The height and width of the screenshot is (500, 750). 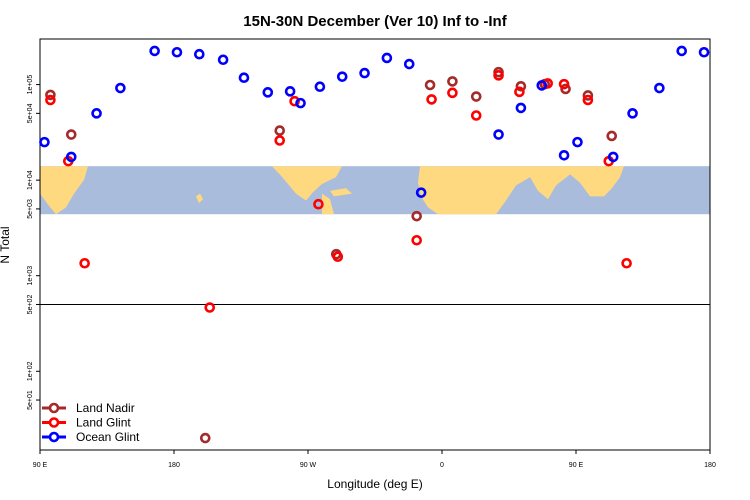 I want to click on map-land-mexico, so click(x=307, y=183).